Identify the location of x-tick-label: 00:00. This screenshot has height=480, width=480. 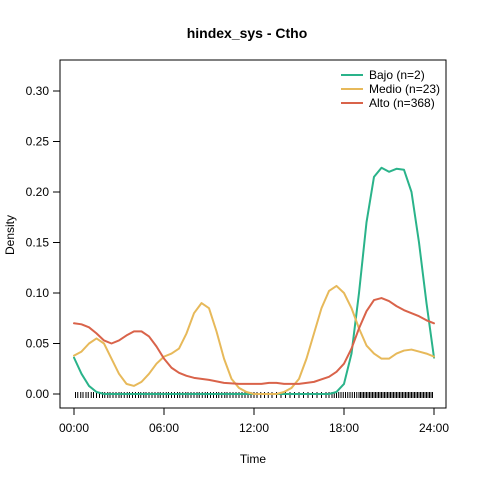
(74, 428).